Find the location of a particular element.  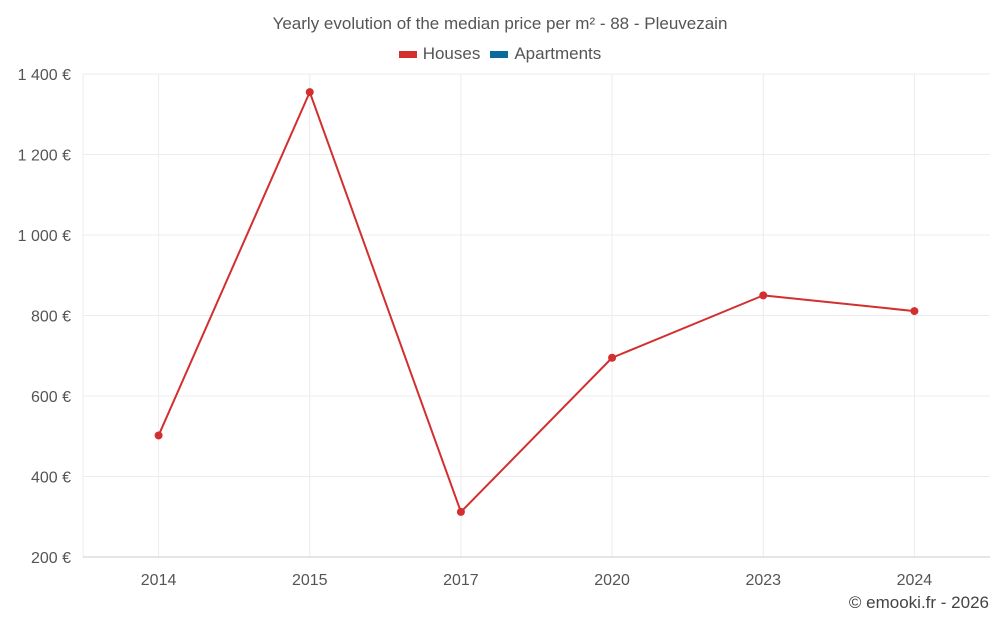

y-tick-label: 400 € is located at coordinates (51, 478).